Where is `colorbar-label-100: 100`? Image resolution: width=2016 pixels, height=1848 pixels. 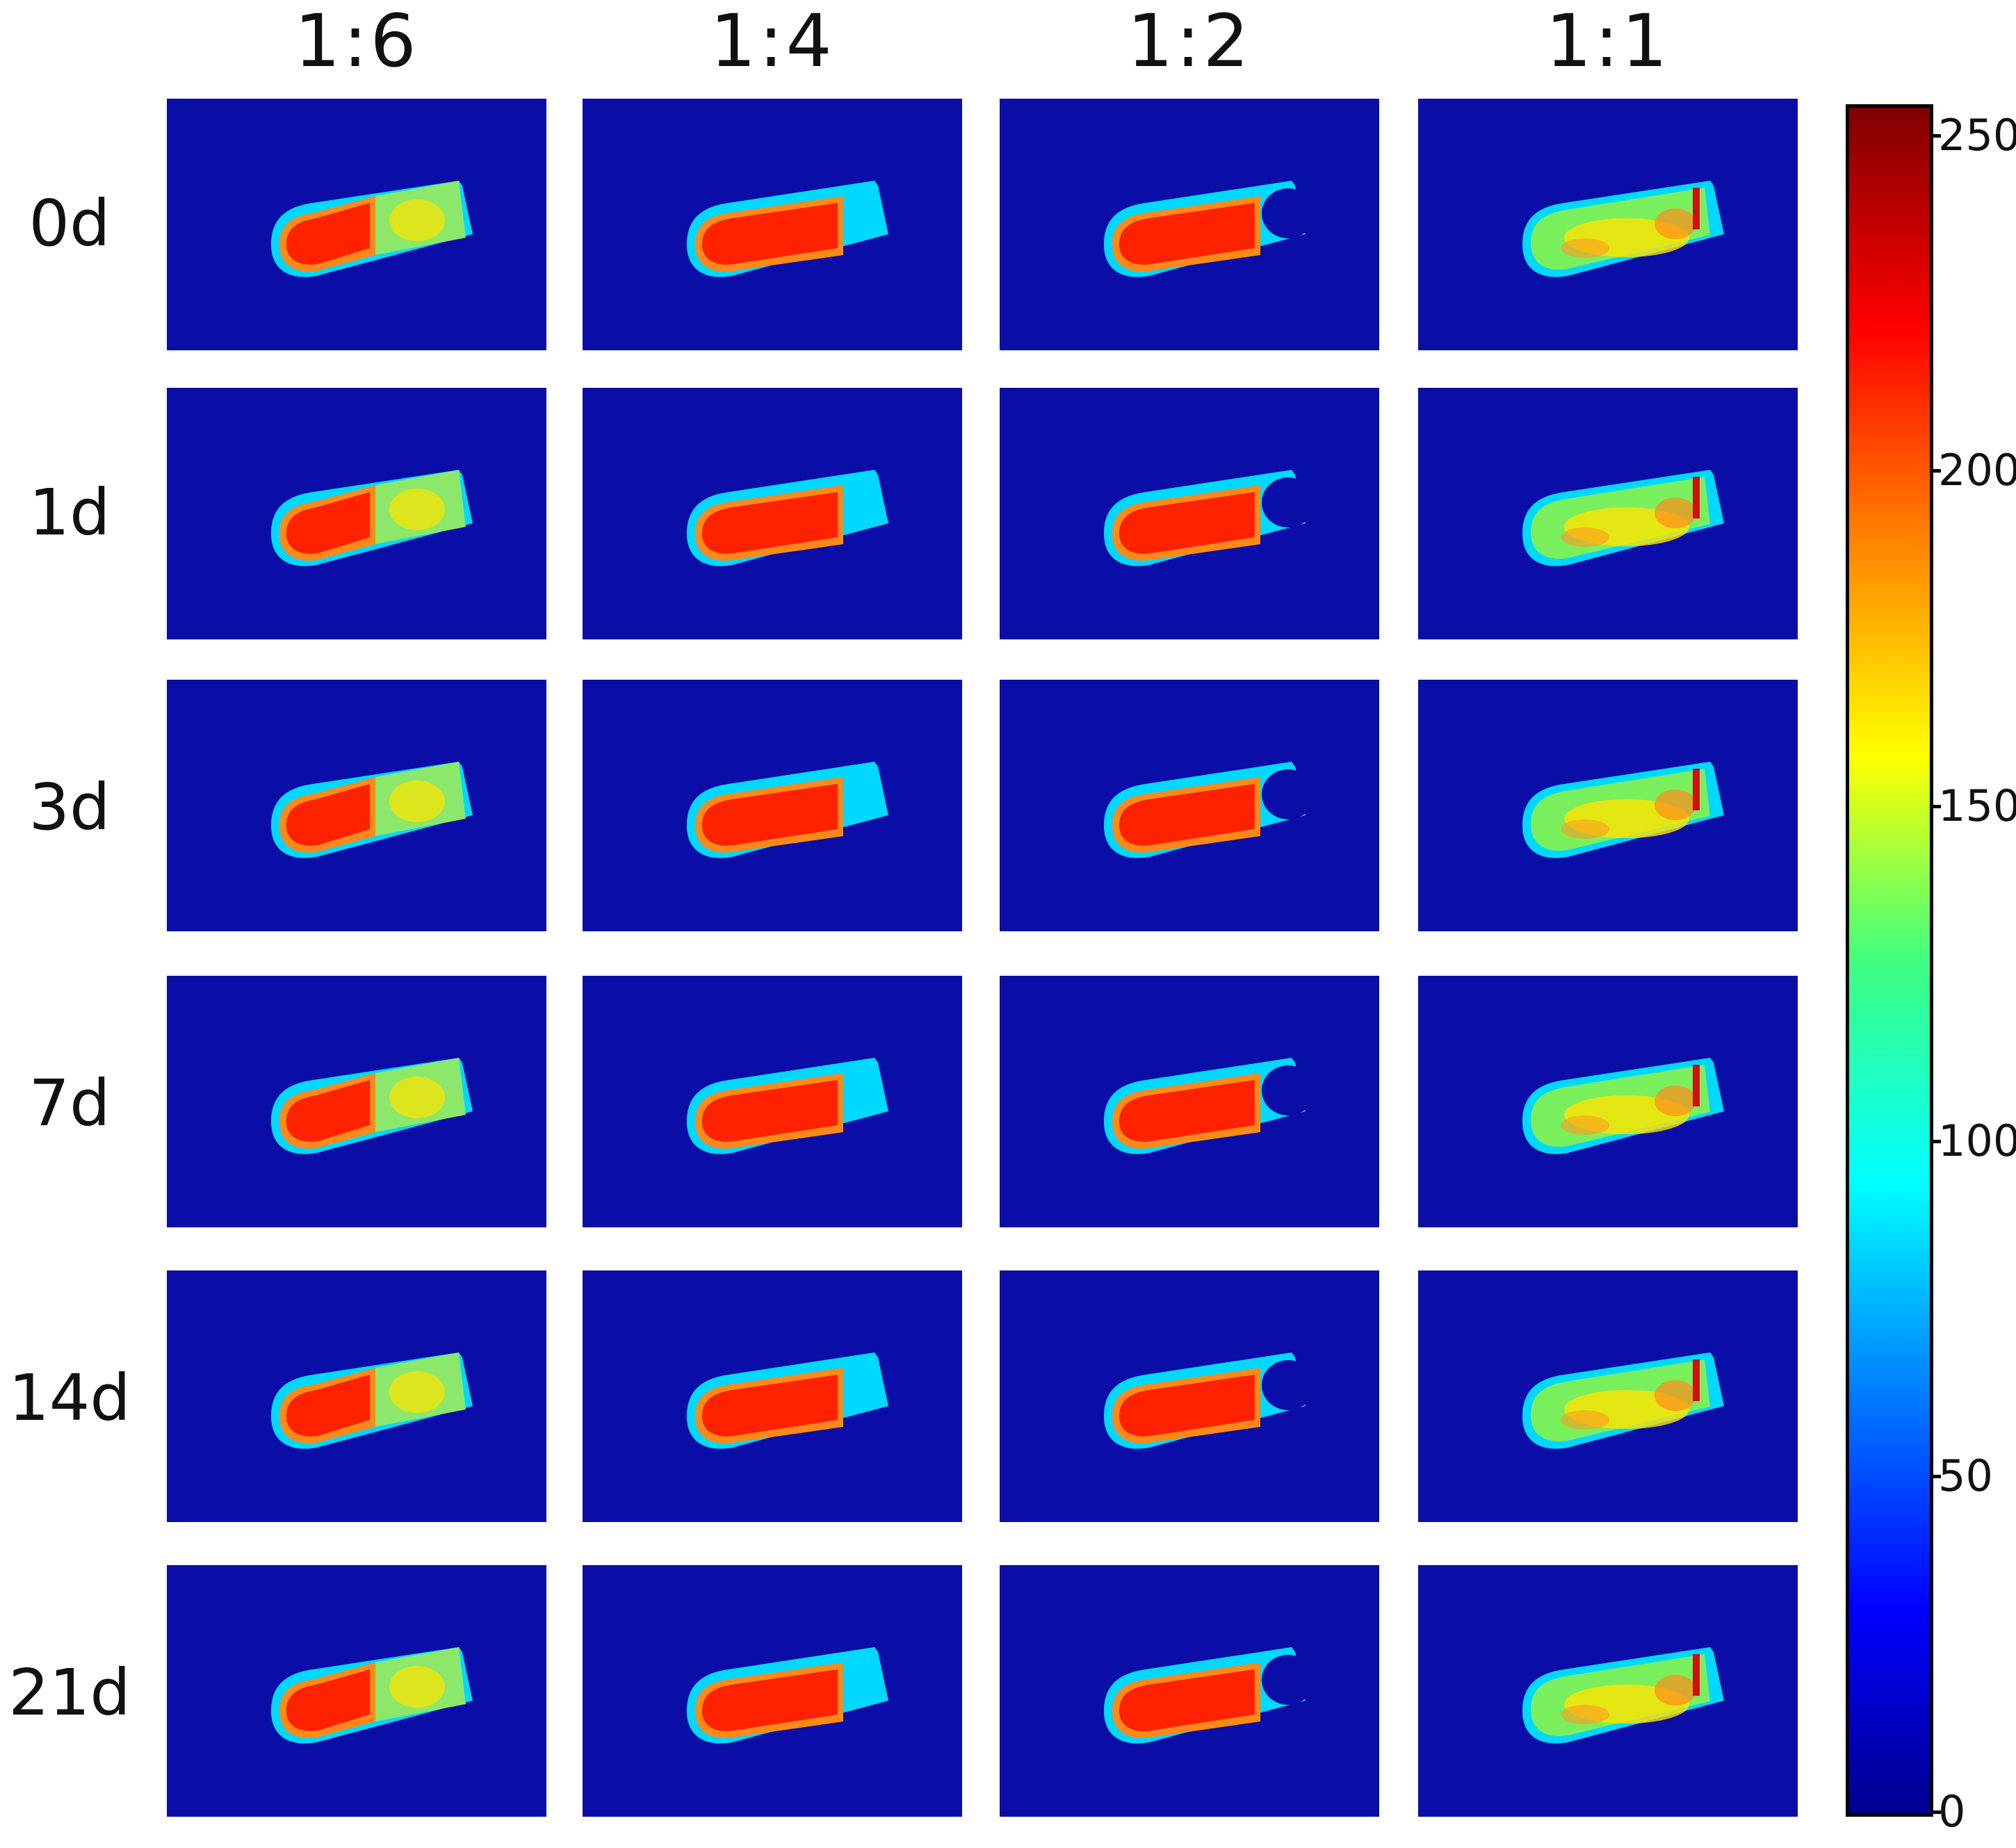
colorbar-label-100: 100 is located at coordinates (1977, 1140).